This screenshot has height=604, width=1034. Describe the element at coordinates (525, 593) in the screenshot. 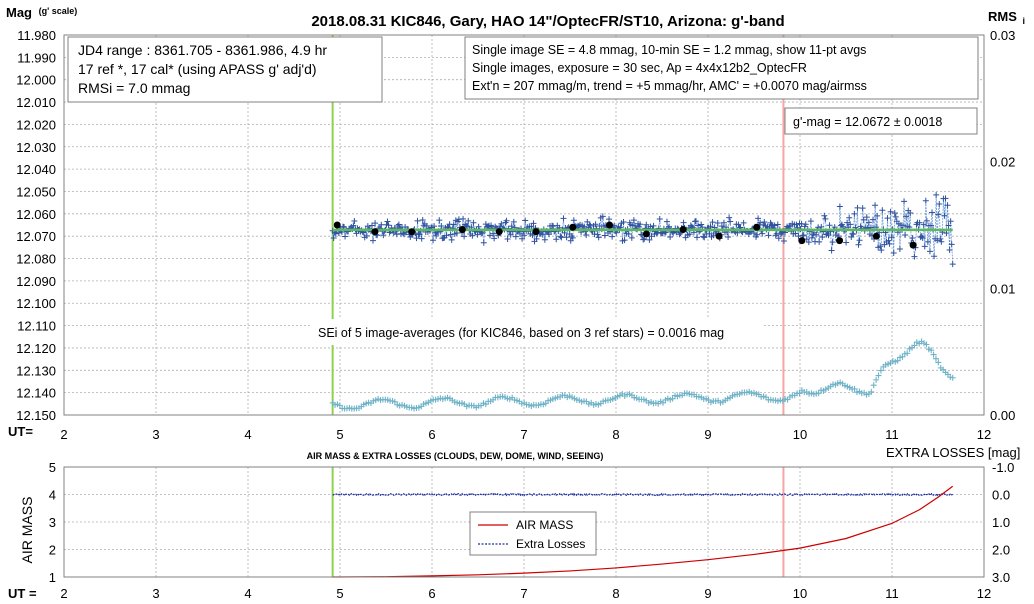

I see `airmass-x-tick-labels: 2 3 4 5 6 7 8 9 10 11 12` at that location.